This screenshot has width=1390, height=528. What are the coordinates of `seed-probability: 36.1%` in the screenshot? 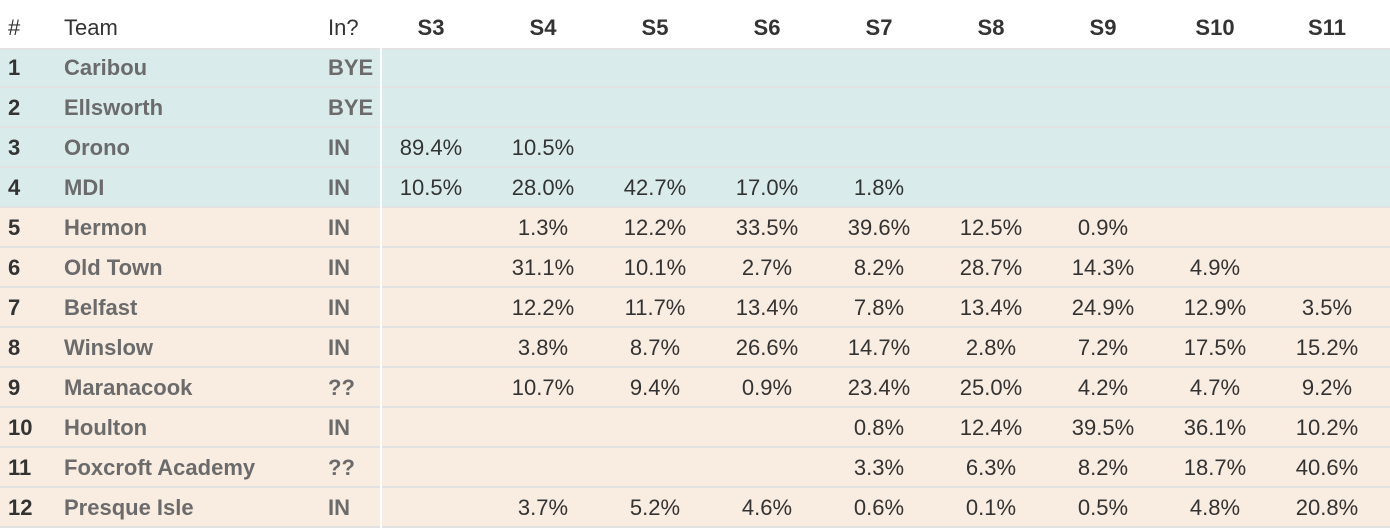 It's located at (1215, 427).